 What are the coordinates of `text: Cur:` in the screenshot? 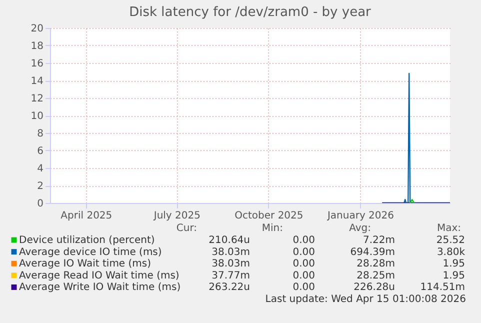 It's located at (186, 228).